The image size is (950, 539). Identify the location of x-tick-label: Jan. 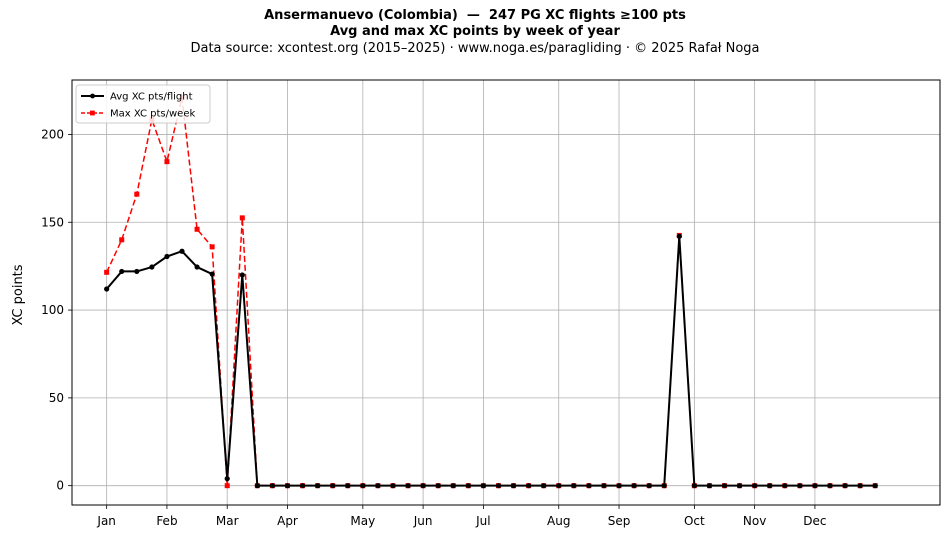
(106, 521).